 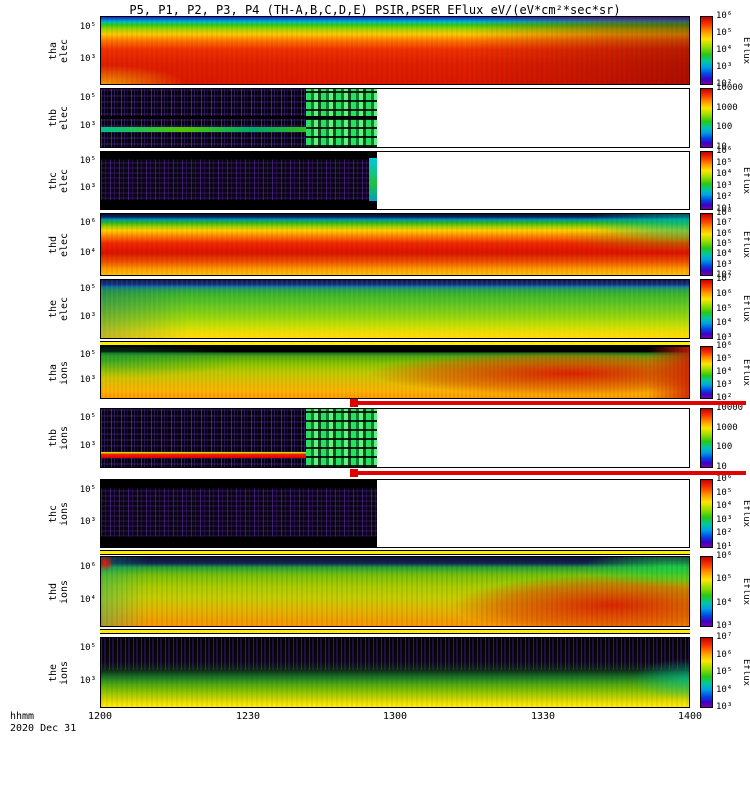 What do you see at coordinates (395, 513) in the screenshot?
I see `spectrogram-thc-ions` at bounding box center [395, 513].